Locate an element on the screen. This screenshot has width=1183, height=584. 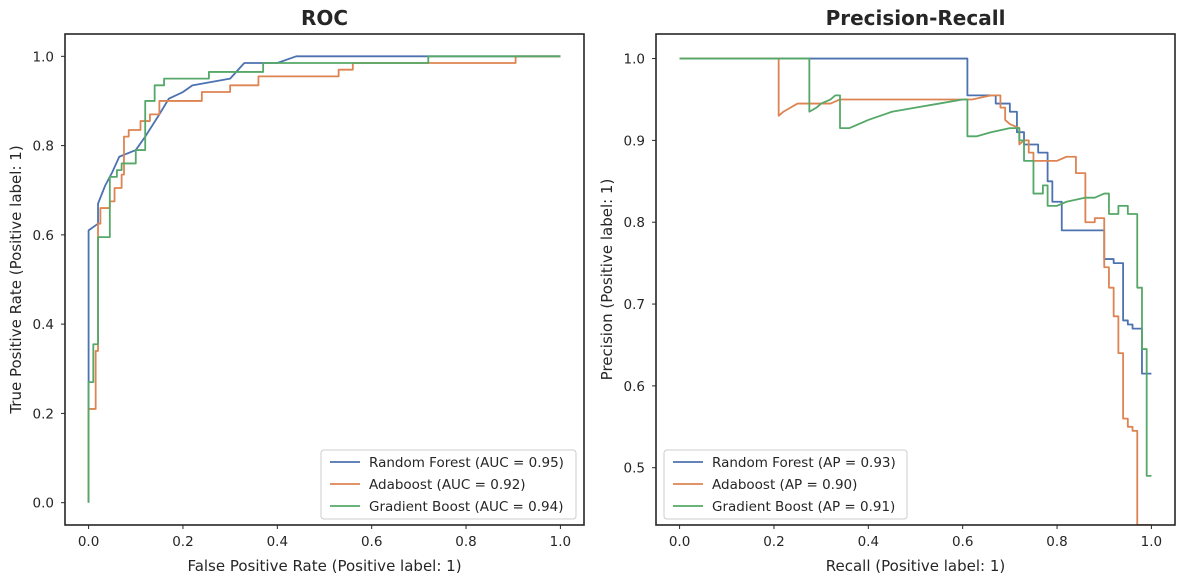
roc-xtick-label: 0.6 is located at coordinates (371, 542).